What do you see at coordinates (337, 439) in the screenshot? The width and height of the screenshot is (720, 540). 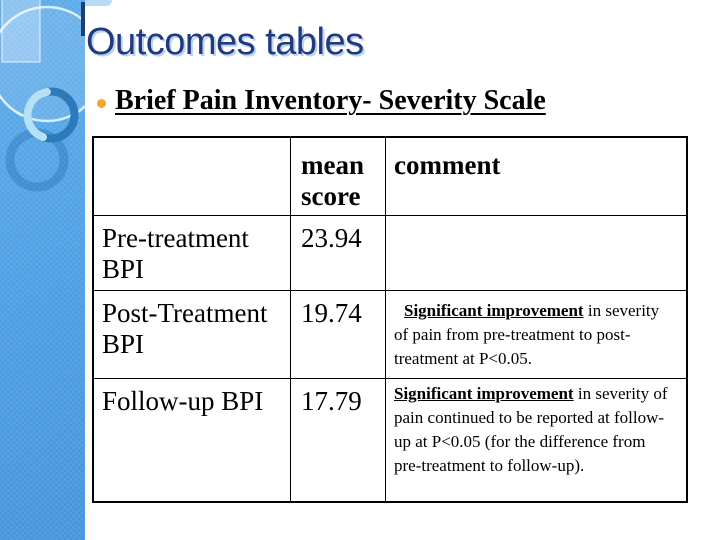 I see `mean-score-follow-up: 17.79` at bounding box center [337, 439].